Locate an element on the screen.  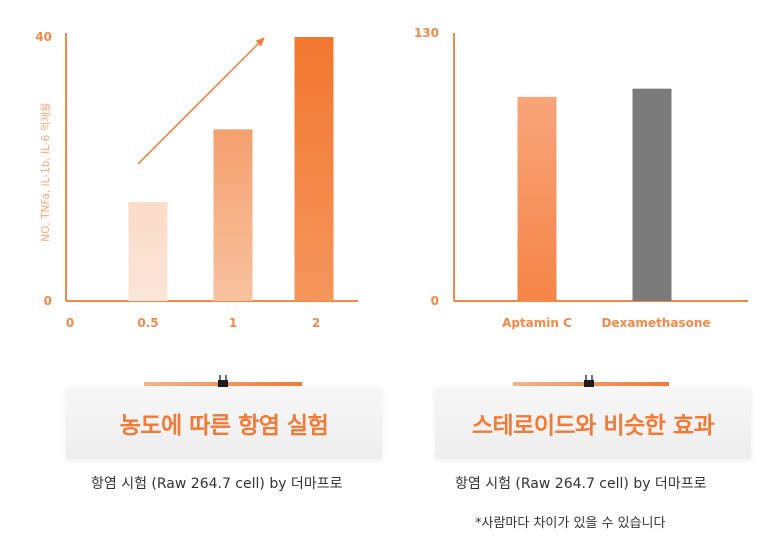
trend-arrow is located at coordinates (201, 101).